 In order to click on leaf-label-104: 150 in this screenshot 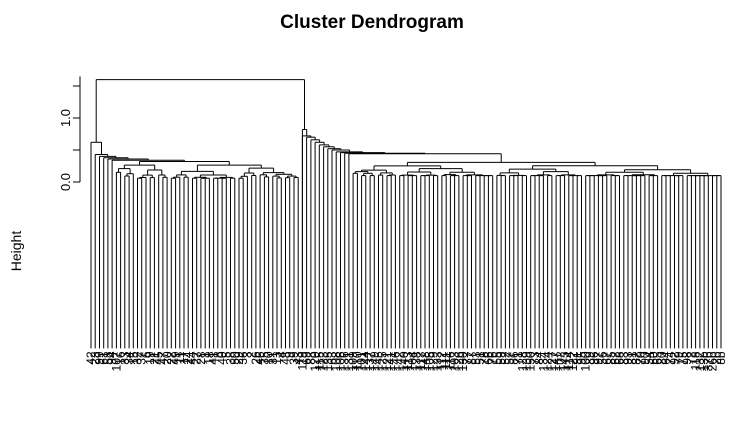, I will do `click(531, 361)`.